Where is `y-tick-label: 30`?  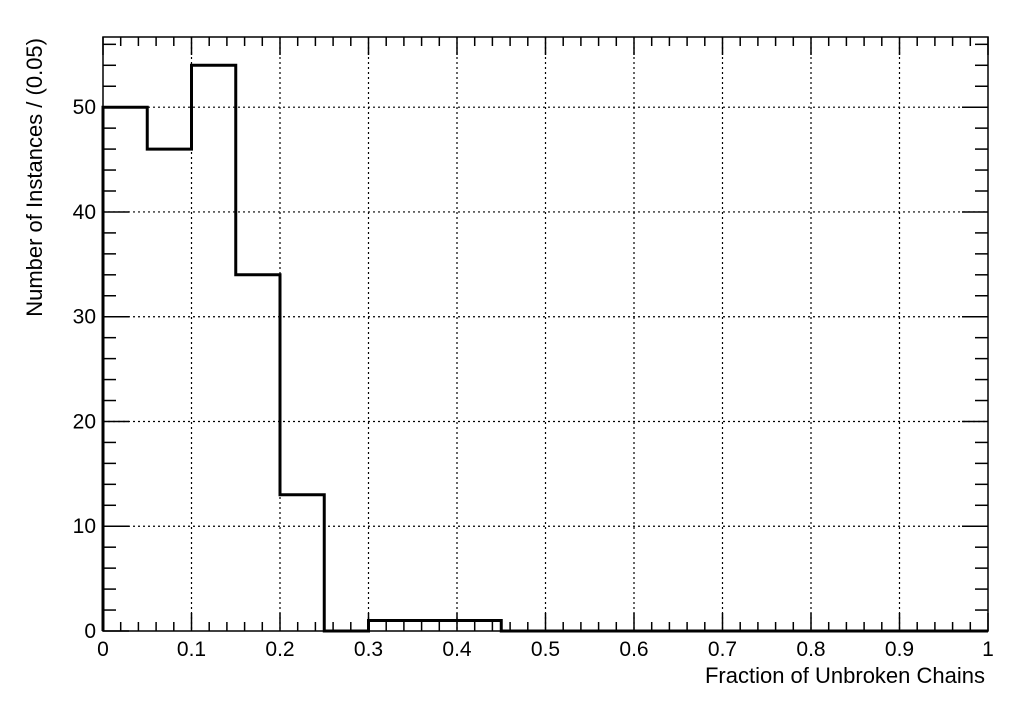 y-tick-label: 30 is located at coordinates (84, 317).